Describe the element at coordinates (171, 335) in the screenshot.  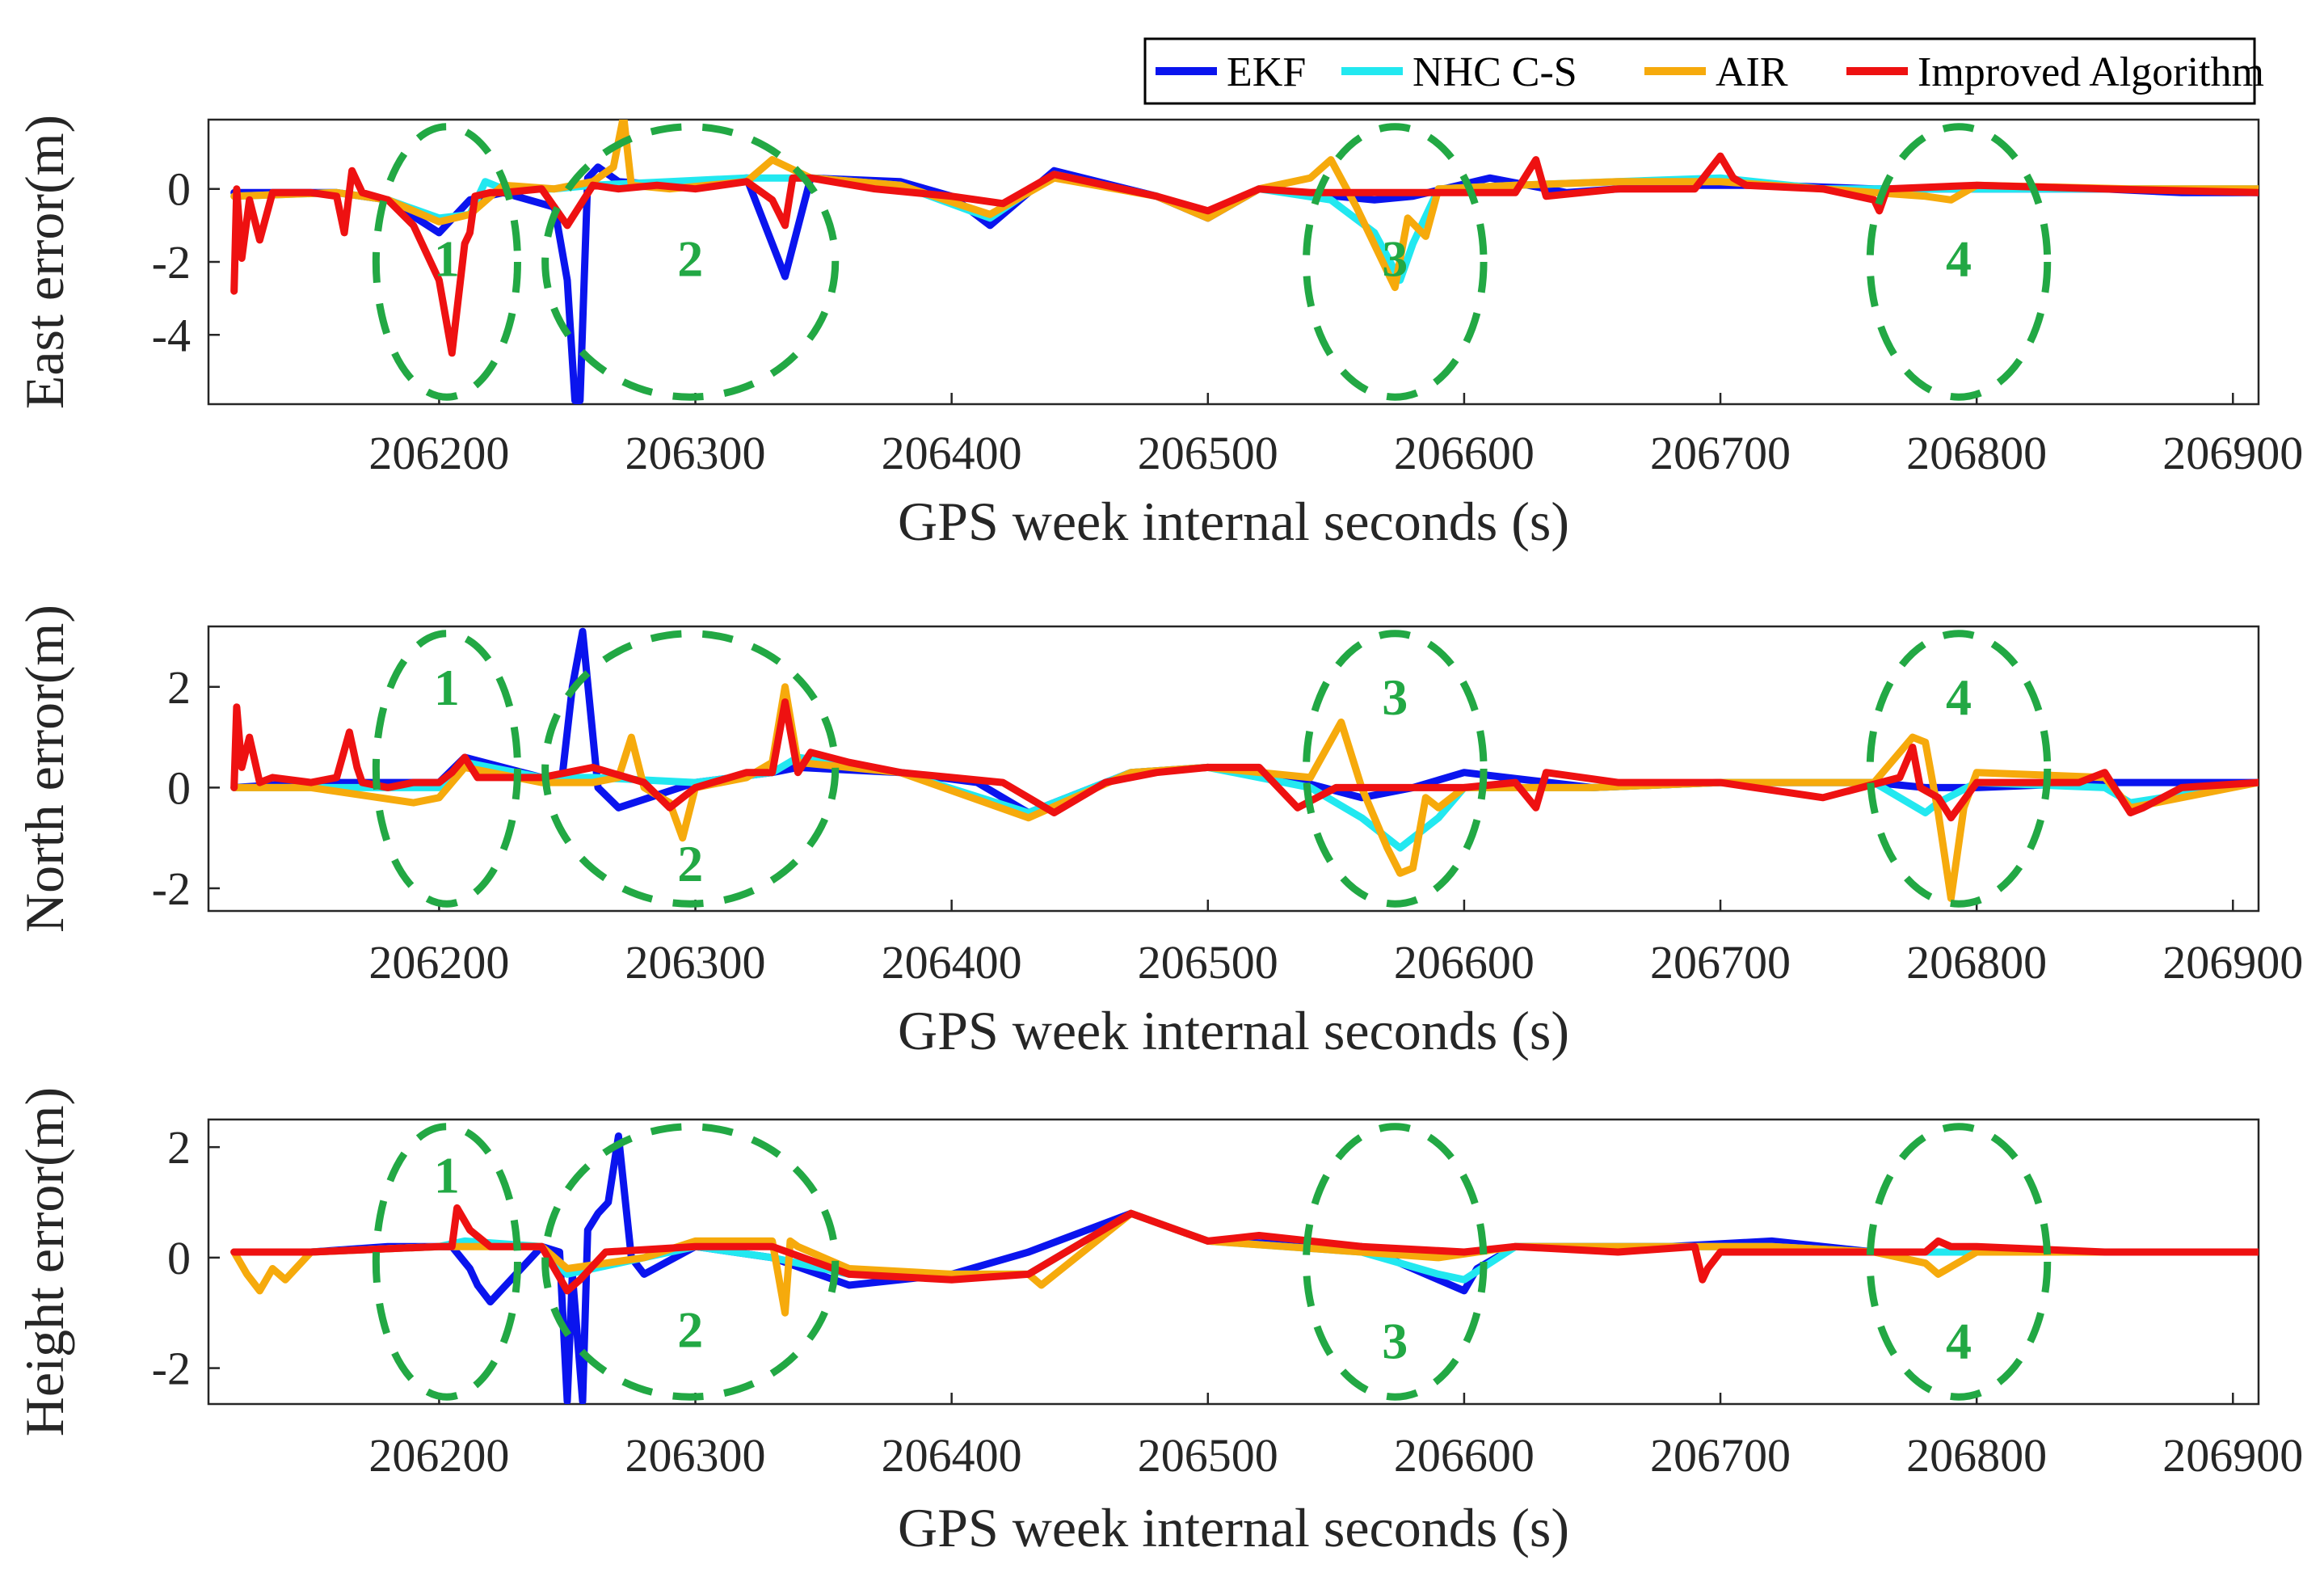
I see `y-tick-label: -4` at that location.